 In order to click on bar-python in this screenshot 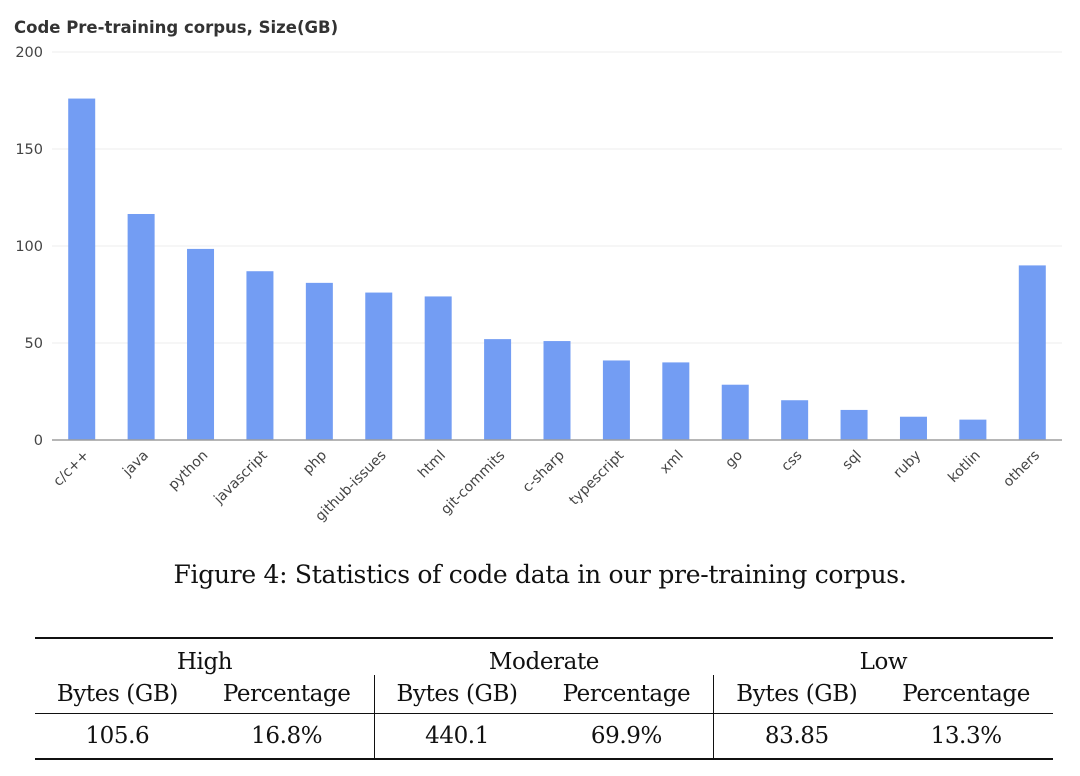, I will do `click(201, 344)`.